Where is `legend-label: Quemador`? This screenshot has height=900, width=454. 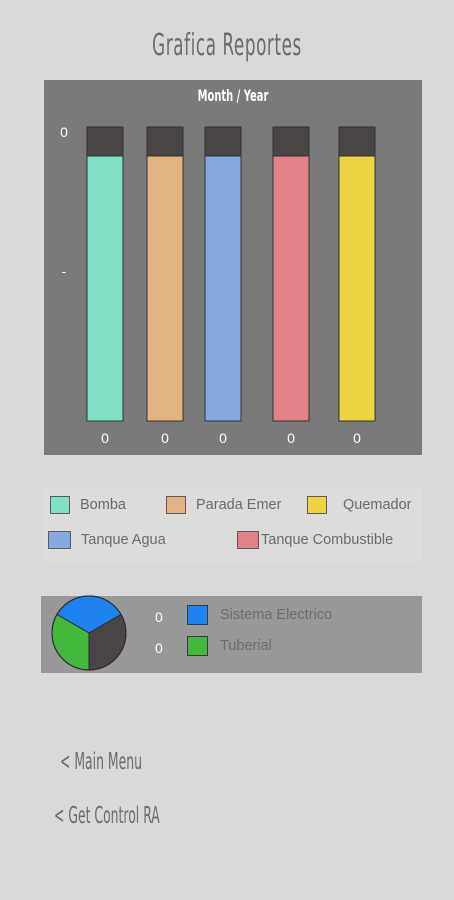 legend-label: Quemador is located at coordinates (377, 505).